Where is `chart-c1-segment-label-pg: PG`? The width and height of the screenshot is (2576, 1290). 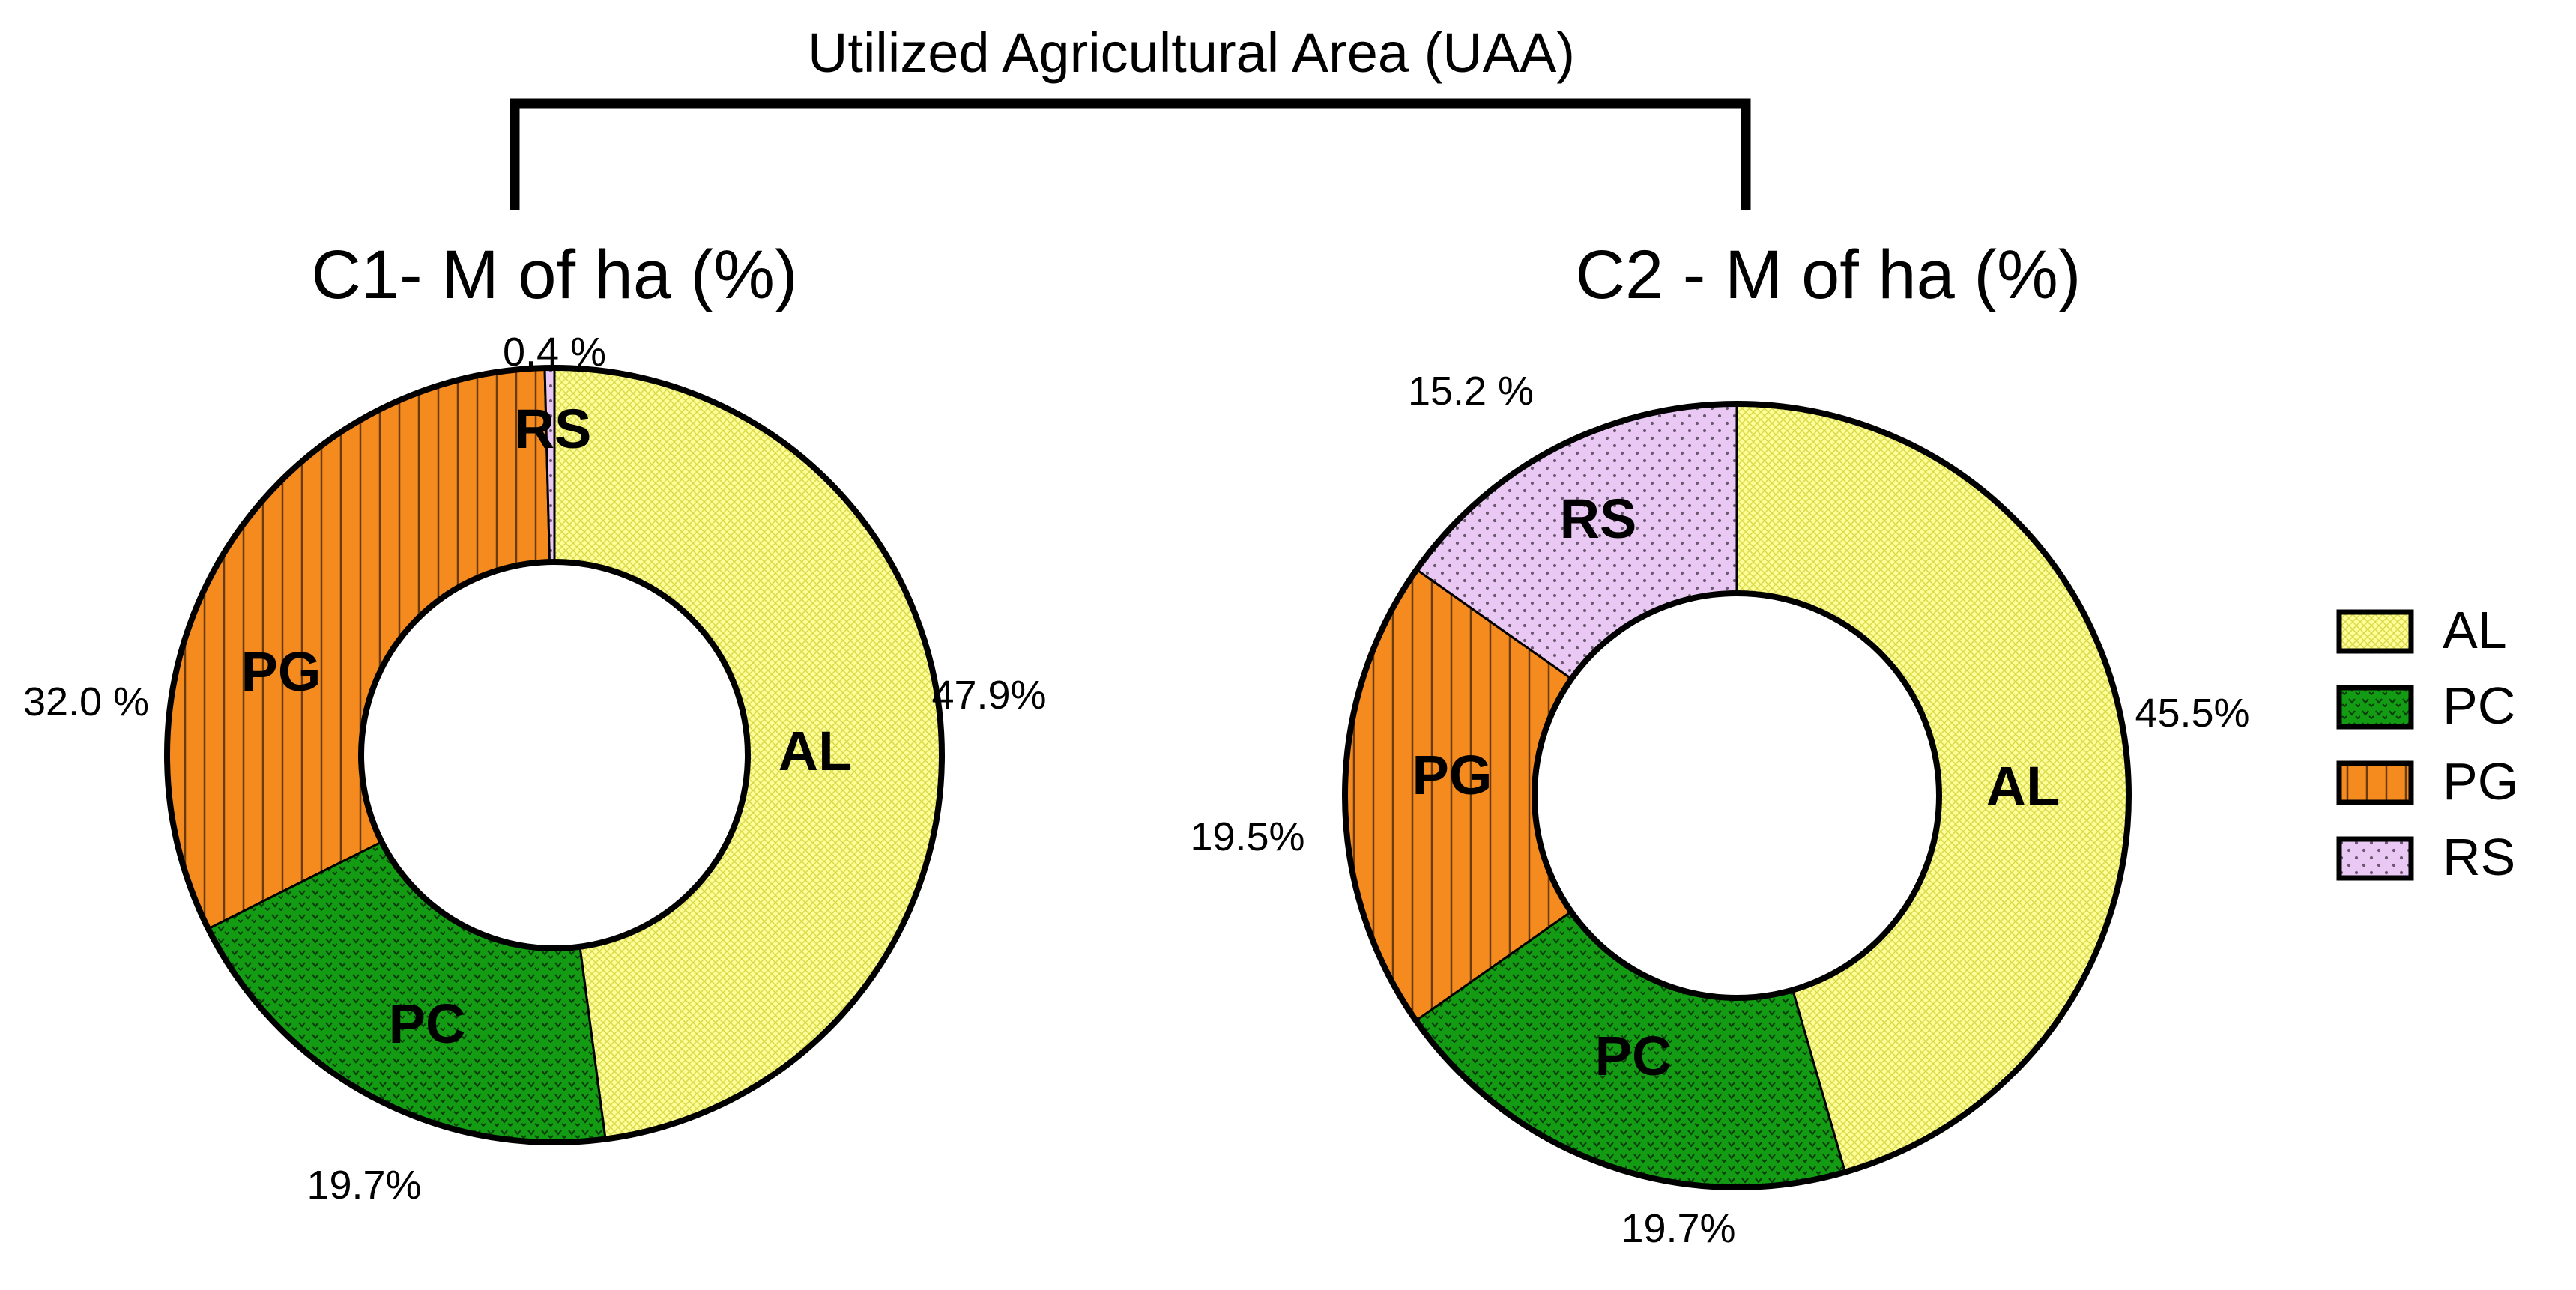
chart-c1-segment-label-pg: PG is located at coordinates (281, 672).